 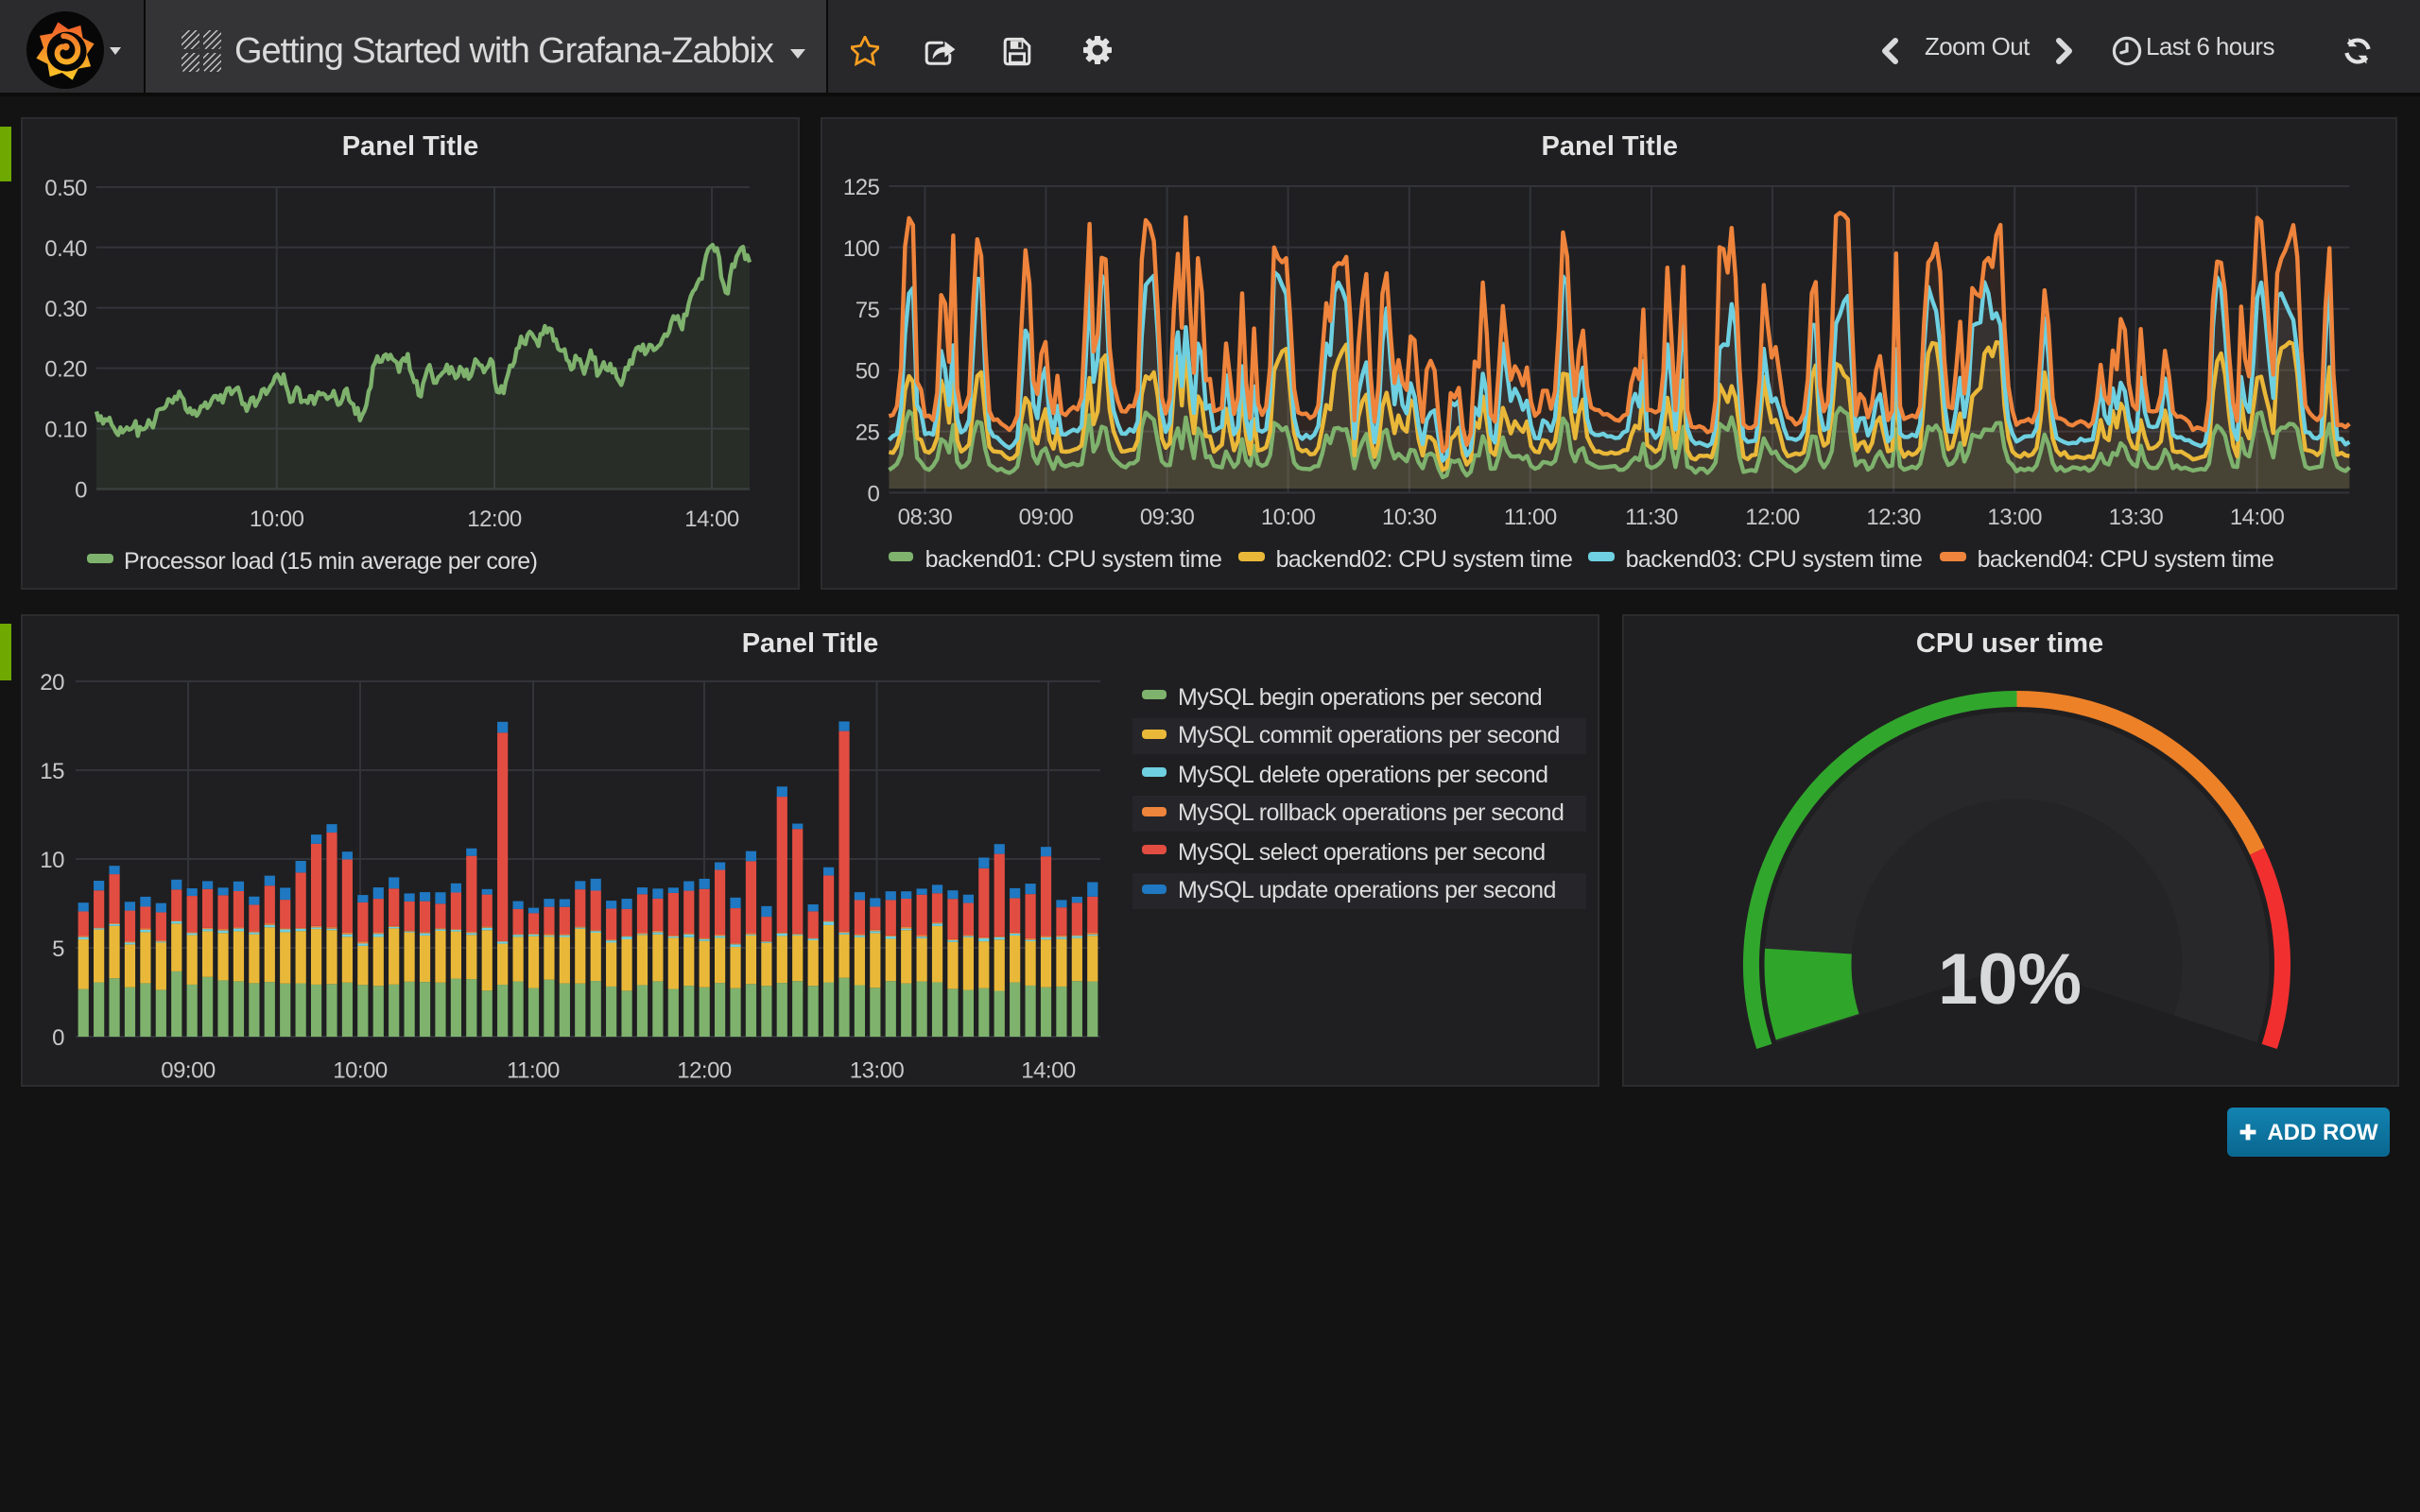 What do you see at coordinates (65, 308) in the screenshot?
I see `svg-text: 0.30` at bounding box center [65, 308].